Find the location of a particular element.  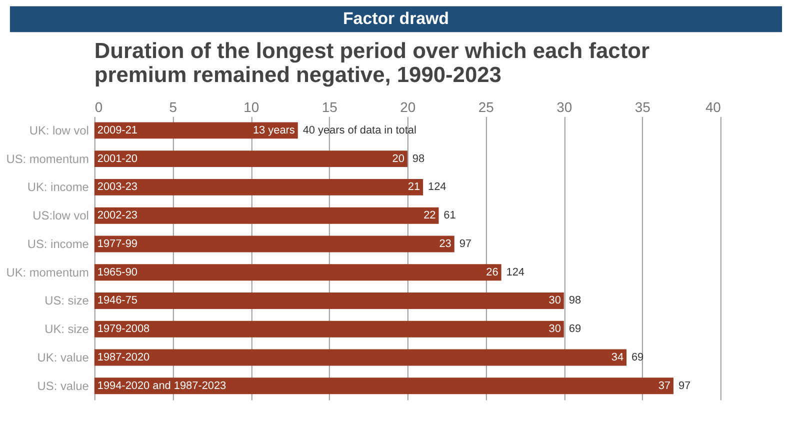

data-label: 20 is located at coordinates (398, 158).